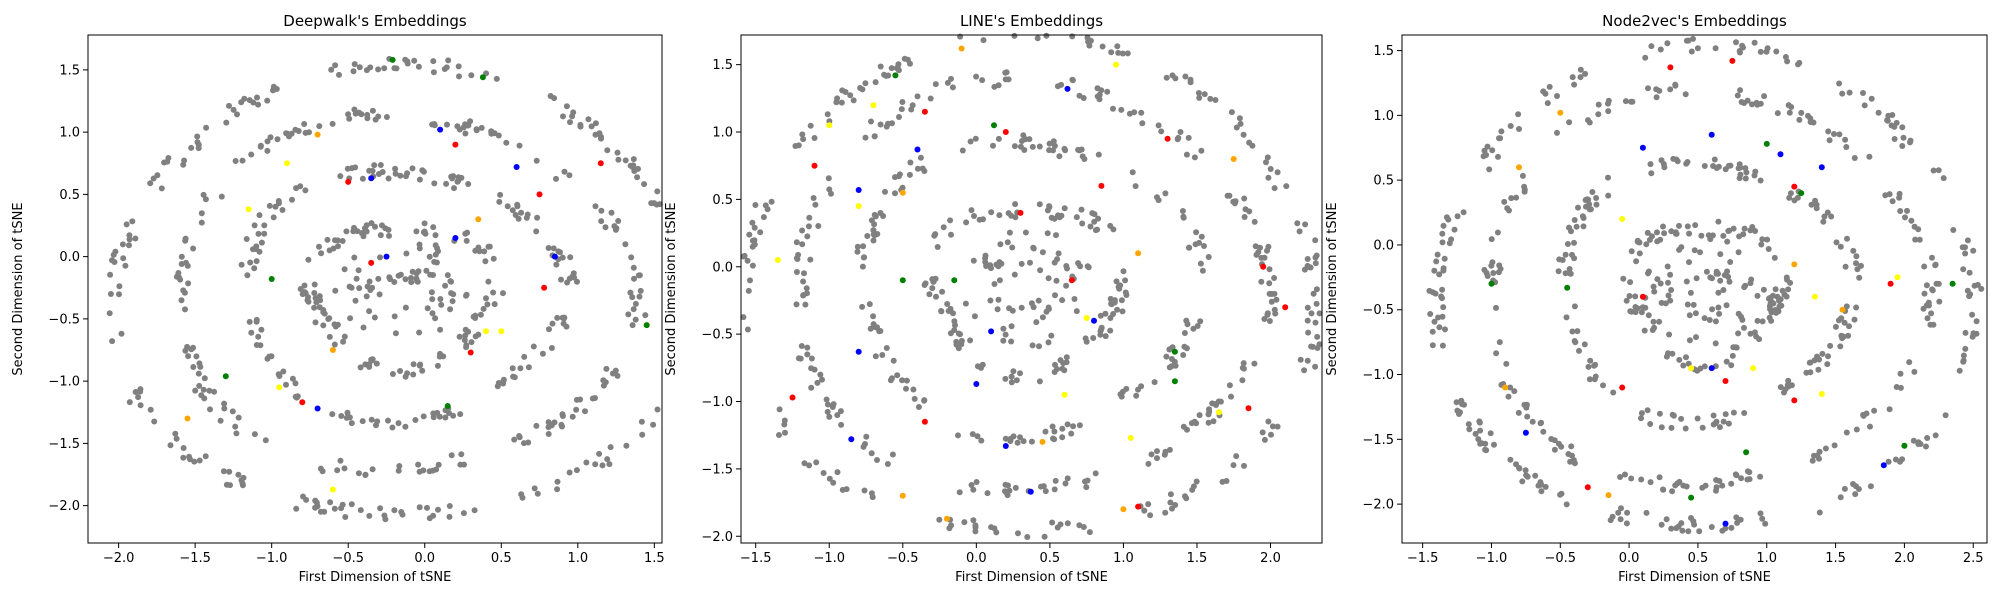 The height and width of the screenshot is (600, 2000). What do you see at coordinates (1031, 21) in the screenshot?
I see `chart-title: LINE's Embeddings` at bounding box center [1031, 21].